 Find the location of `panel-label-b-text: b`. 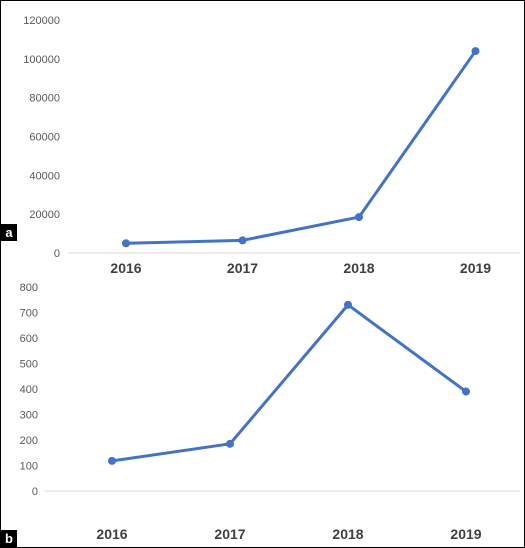

panel-label-b-text: b is located at coordinates (9, 538).